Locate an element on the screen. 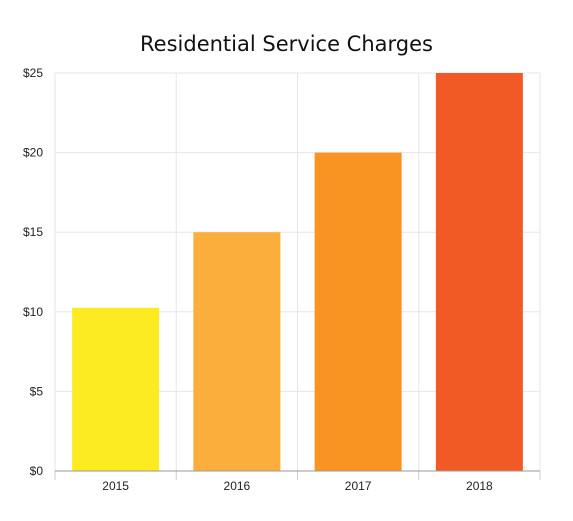 This screenshot has width=573, height=521. x-tick-label: 2017 is located at coordinates (358, 486).